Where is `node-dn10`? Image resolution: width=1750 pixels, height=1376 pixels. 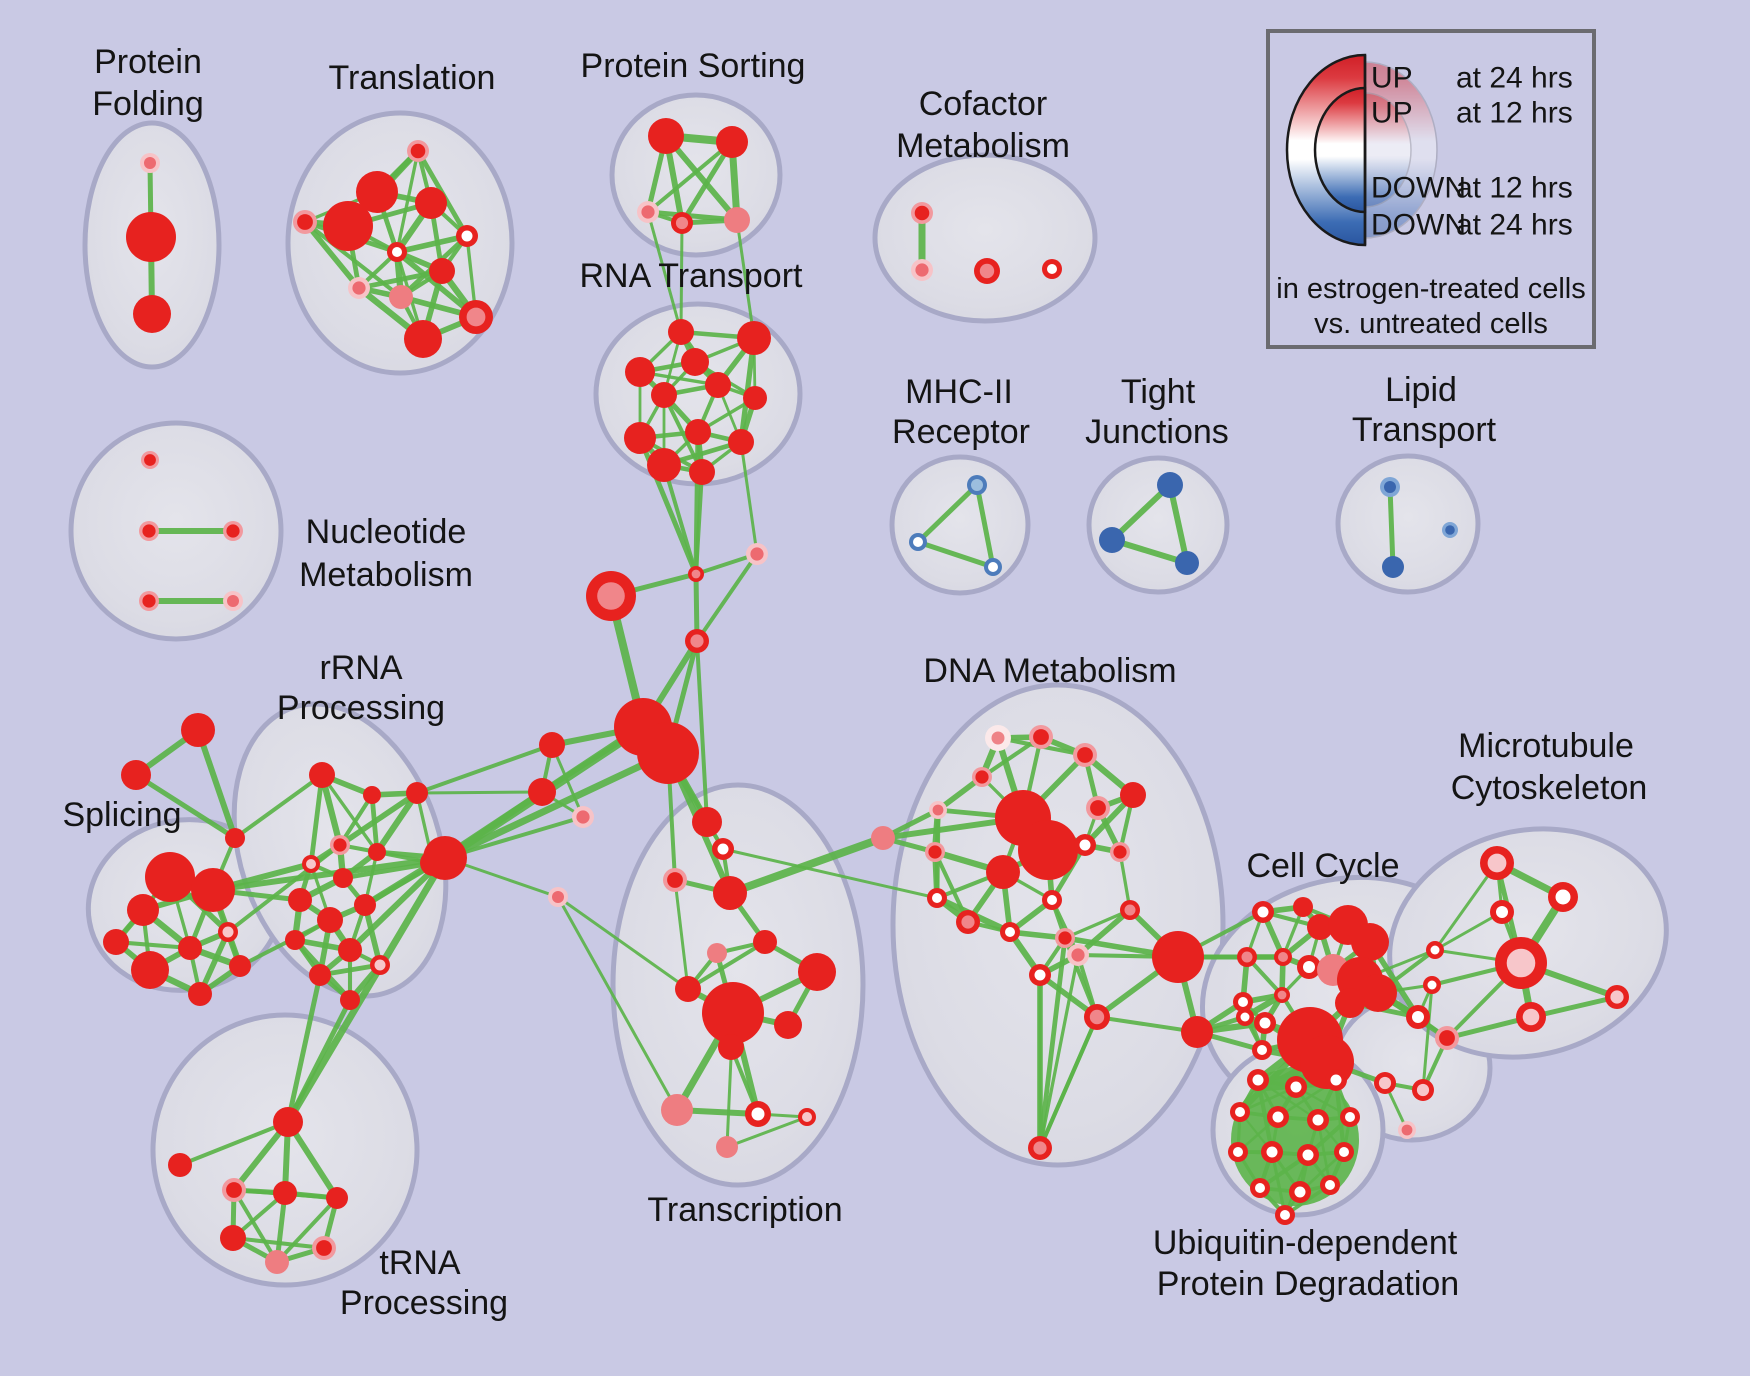 node-dn10 is located at coordinates (1003, 872).